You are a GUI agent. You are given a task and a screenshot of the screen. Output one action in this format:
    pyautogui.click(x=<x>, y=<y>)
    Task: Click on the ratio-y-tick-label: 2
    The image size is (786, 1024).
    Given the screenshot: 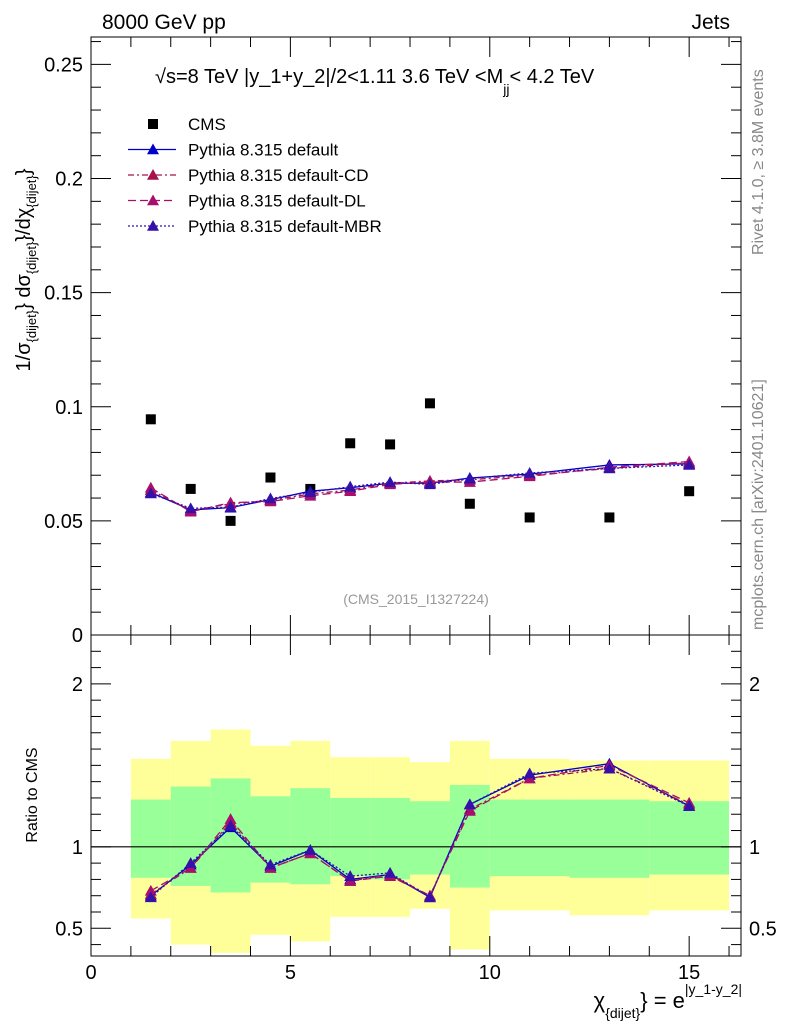 What is the action you would take?
    pyautogui.click(x=77, y=685)
    